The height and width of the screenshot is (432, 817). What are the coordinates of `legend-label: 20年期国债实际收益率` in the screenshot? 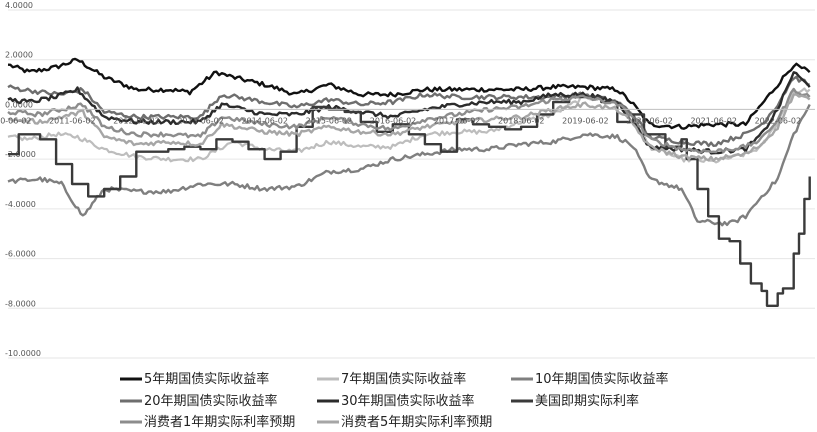 It's located at (211, 401).